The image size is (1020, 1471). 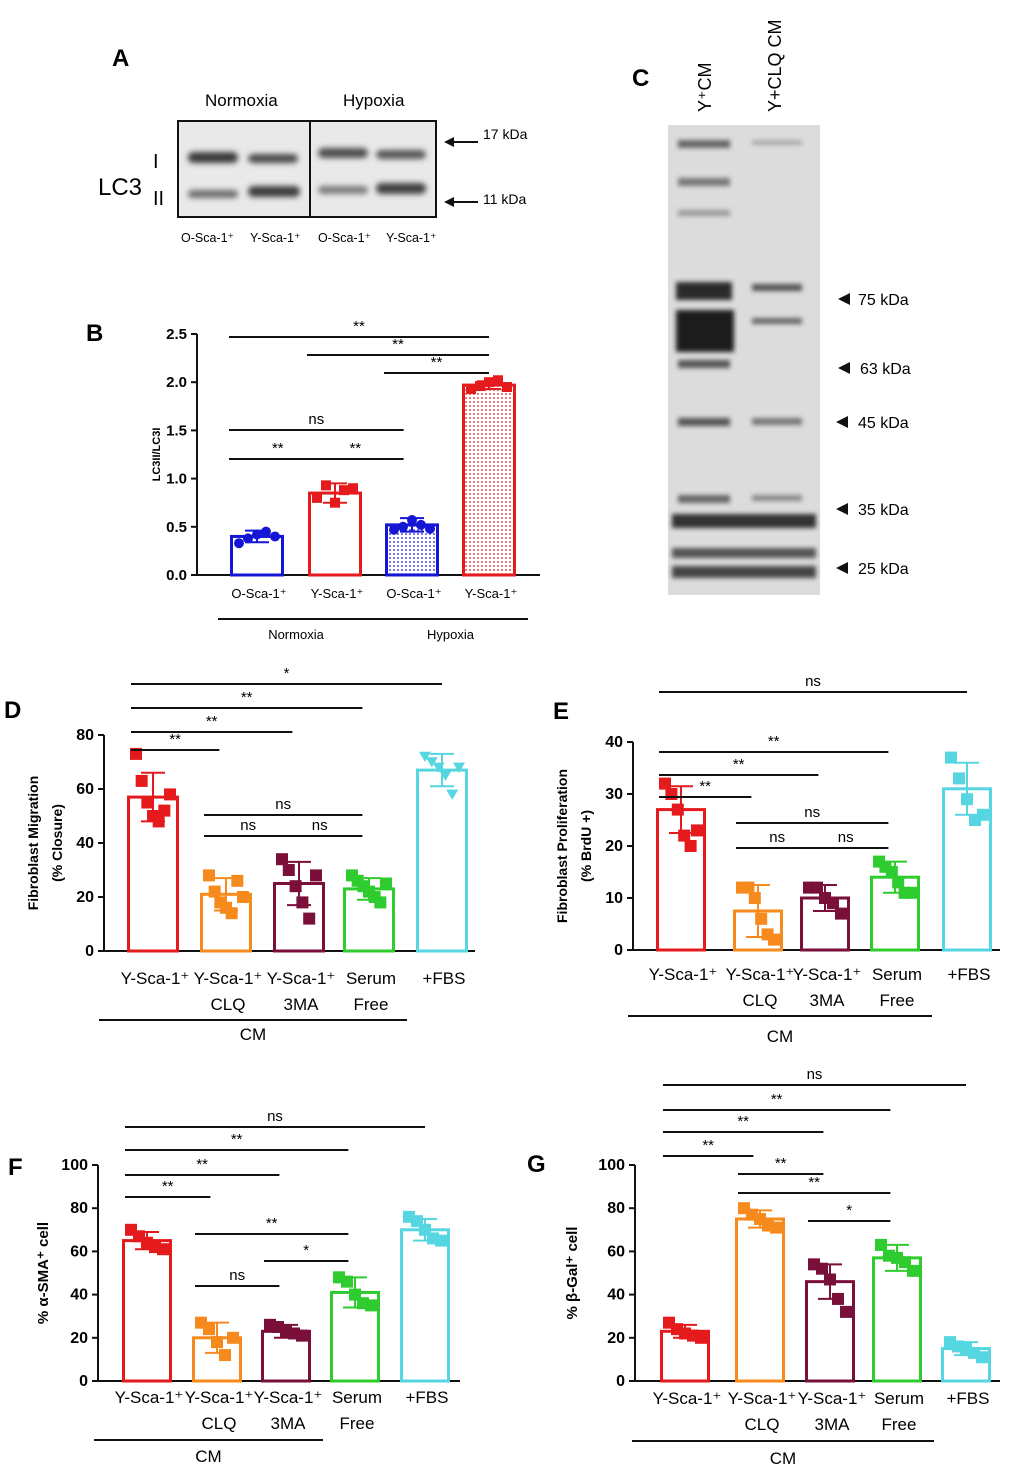 What do you see at coordinates (43, 1273) in the screenshot?
I see `y-axis-label: % α-SMA⁺ cell` at bounding box center [43, 1273].